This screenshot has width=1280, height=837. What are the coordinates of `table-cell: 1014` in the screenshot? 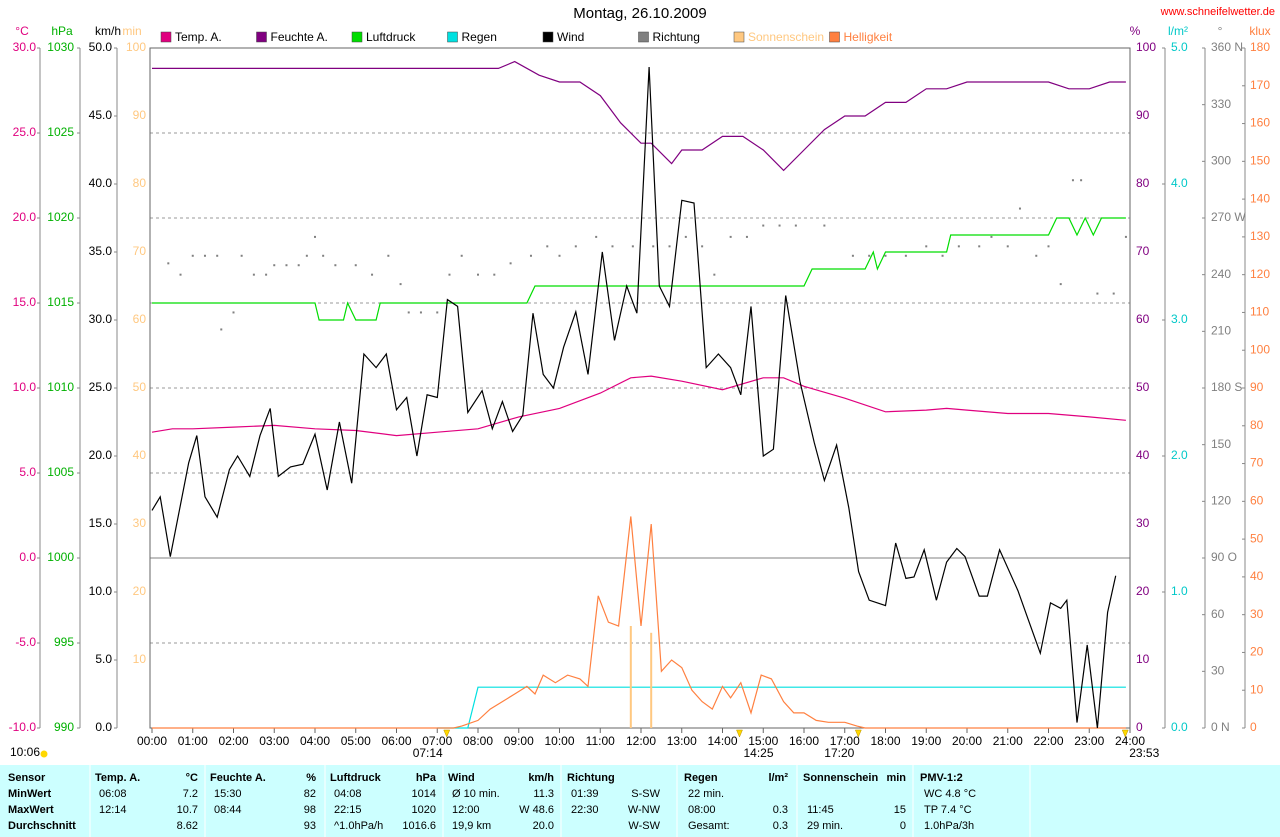 It's located at (424, 794).